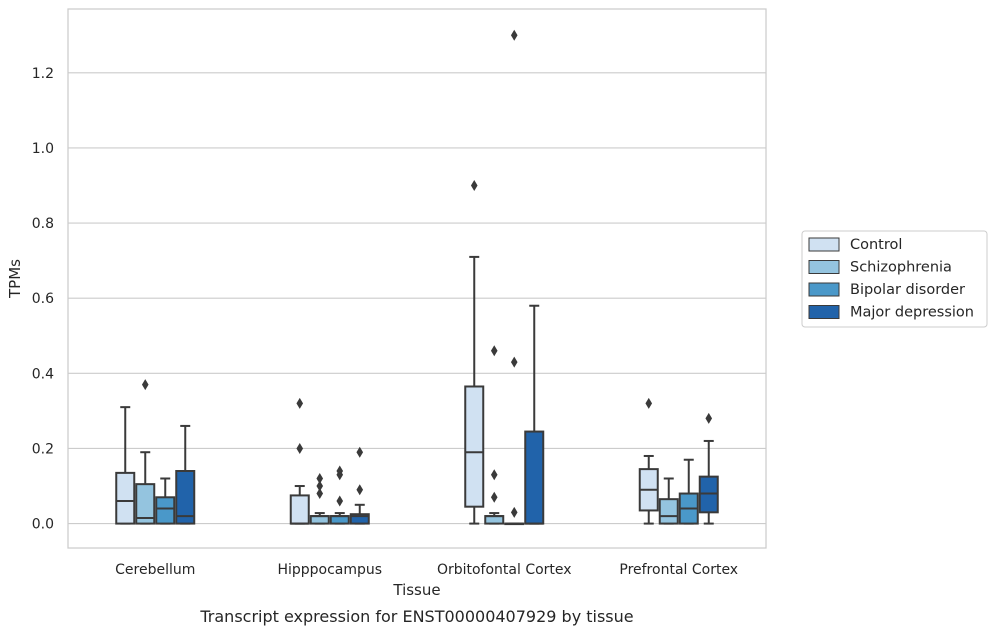 The image size is (997, 634). I want to click on x-tick-label: Cerebellum, so click(155, 570).